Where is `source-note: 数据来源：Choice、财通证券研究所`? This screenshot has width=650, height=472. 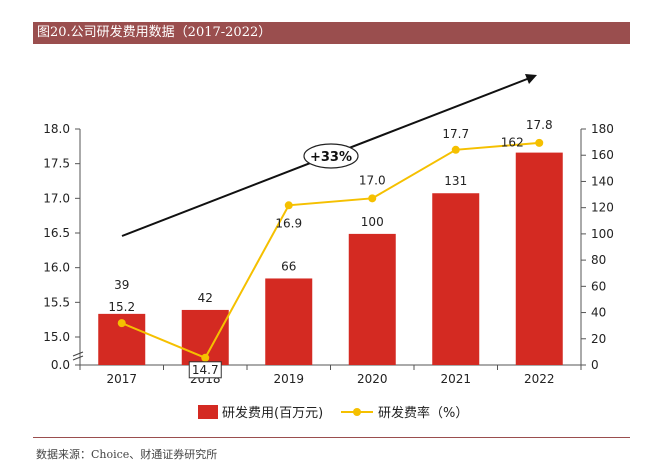 source-note: 数据来源：Choice、财通证券研究所 is located at coordinates (127, 454).